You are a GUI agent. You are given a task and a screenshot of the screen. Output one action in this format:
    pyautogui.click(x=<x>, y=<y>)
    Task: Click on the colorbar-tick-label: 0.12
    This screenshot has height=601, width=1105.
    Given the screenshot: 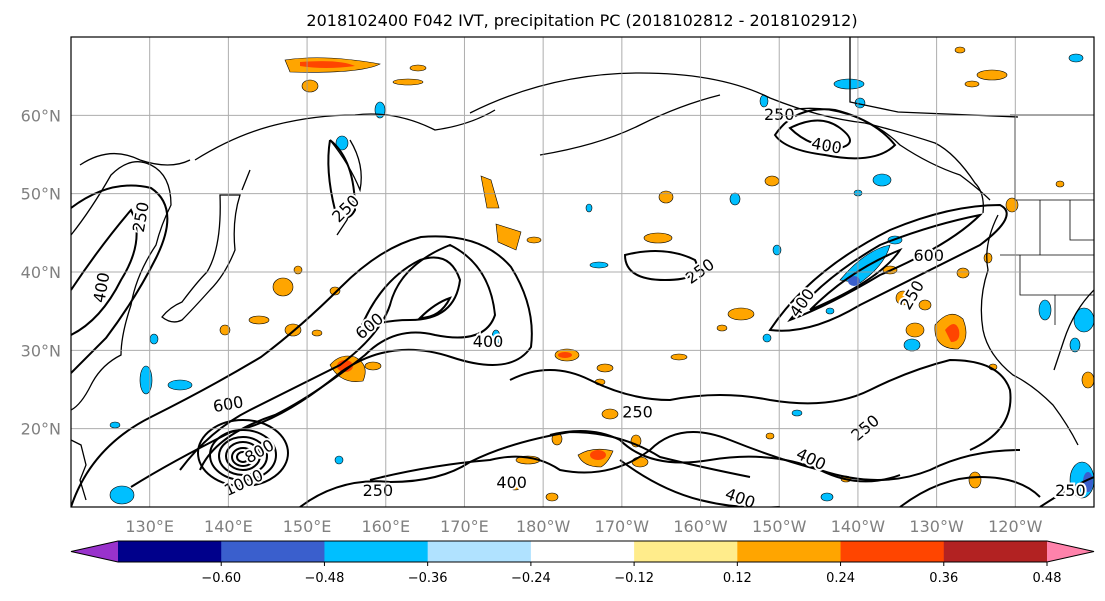 What is the action you would take?
    pyautogui.click(x=737, y=578)
    